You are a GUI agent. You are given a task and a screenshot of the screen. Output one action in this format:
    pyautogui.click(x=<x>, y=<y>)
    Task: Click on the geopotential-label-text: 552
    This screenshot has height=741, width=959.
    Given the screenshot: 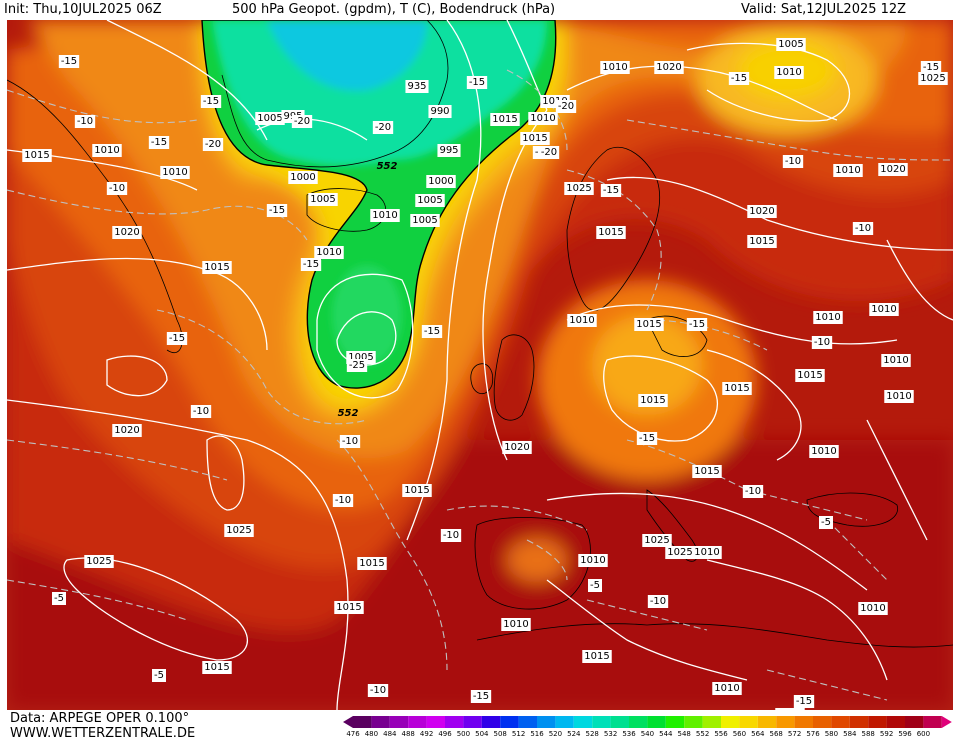 What is the action you would take?
    pyautogui.click(x=387, y=166)
    